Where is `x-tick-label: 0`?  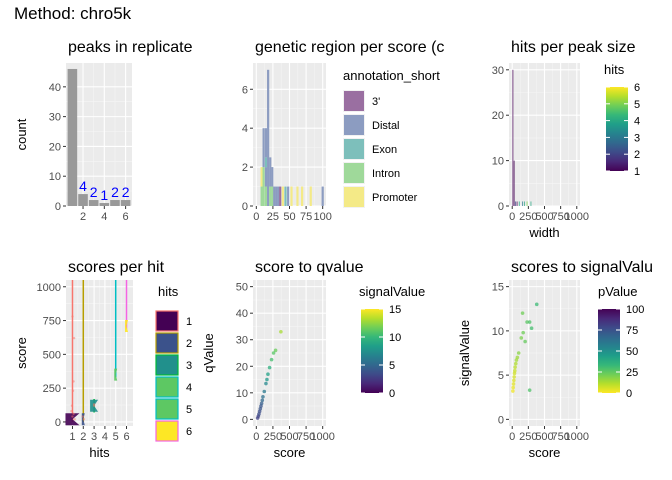
x-tick-label: 0 is located at coordinates (512, 437).